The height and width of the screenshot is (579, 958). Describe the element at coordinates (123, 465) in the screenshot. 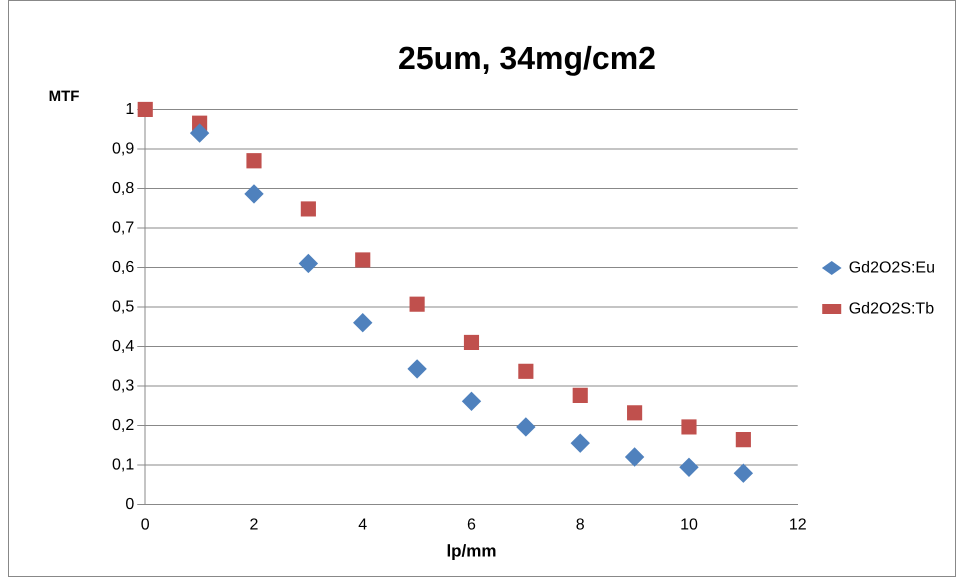

I see `y-tick-label: 0,1` at that location.